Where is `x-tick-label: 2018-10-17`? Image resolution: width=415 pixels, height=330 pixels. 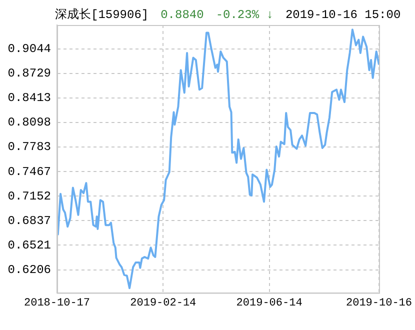
x-tick-label: 2018-10-17 is located at coordinates (57, 303).